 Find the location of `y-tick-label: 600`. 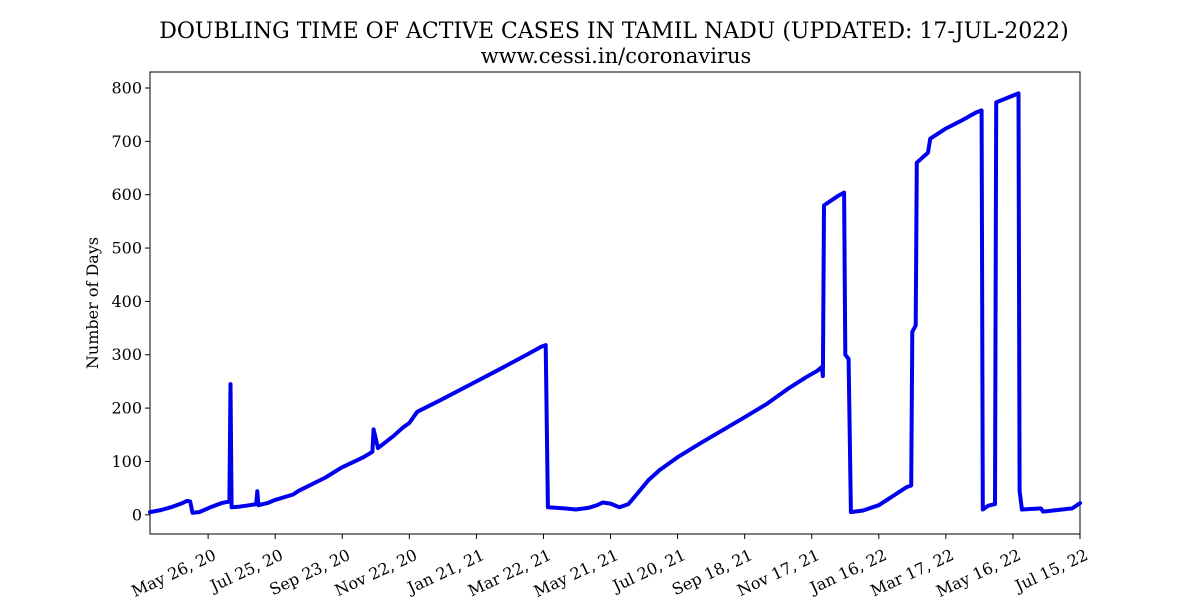

y-tick-label: 600 is located at coordinates (126, 194).